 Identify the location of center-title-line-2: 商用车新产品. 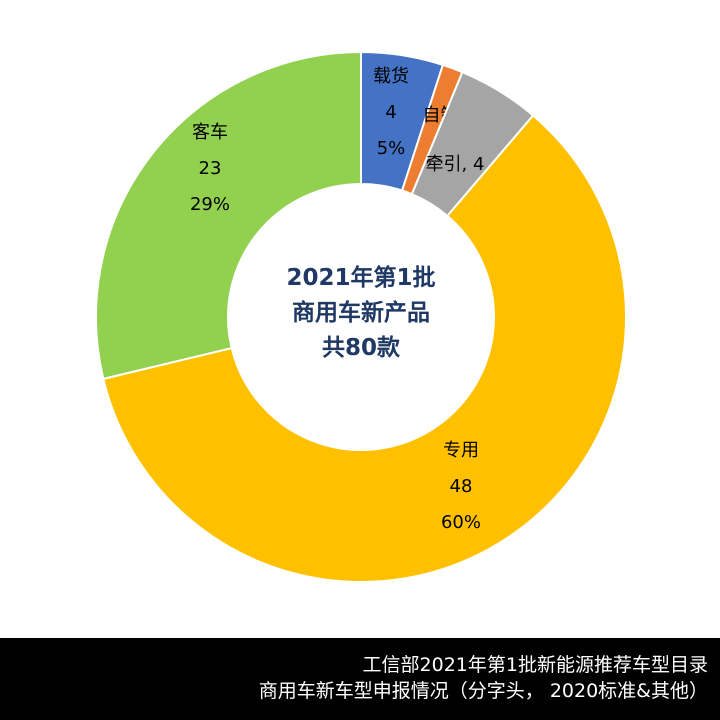
(361, 312).